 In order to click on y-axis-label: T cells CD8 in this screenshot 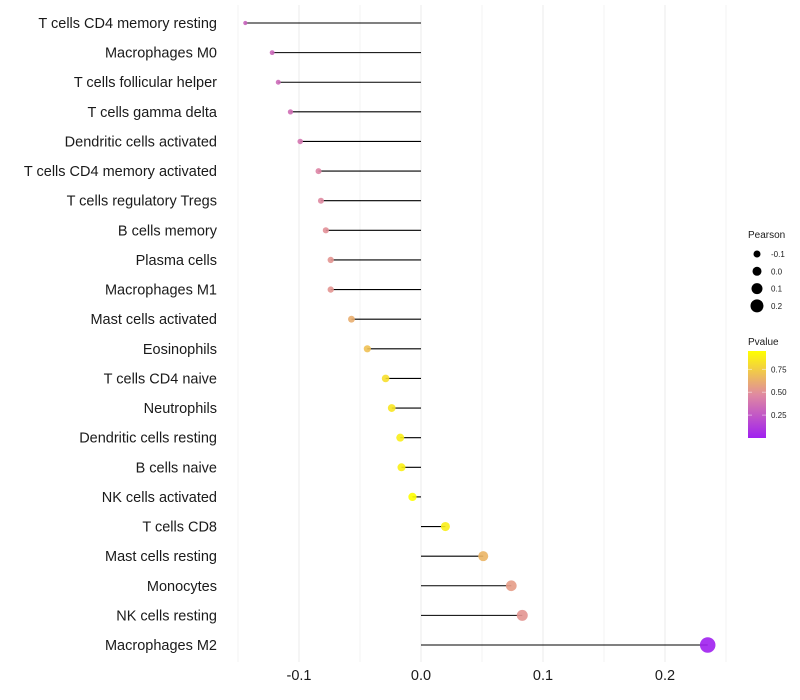, I will do `click(179, 528)`.